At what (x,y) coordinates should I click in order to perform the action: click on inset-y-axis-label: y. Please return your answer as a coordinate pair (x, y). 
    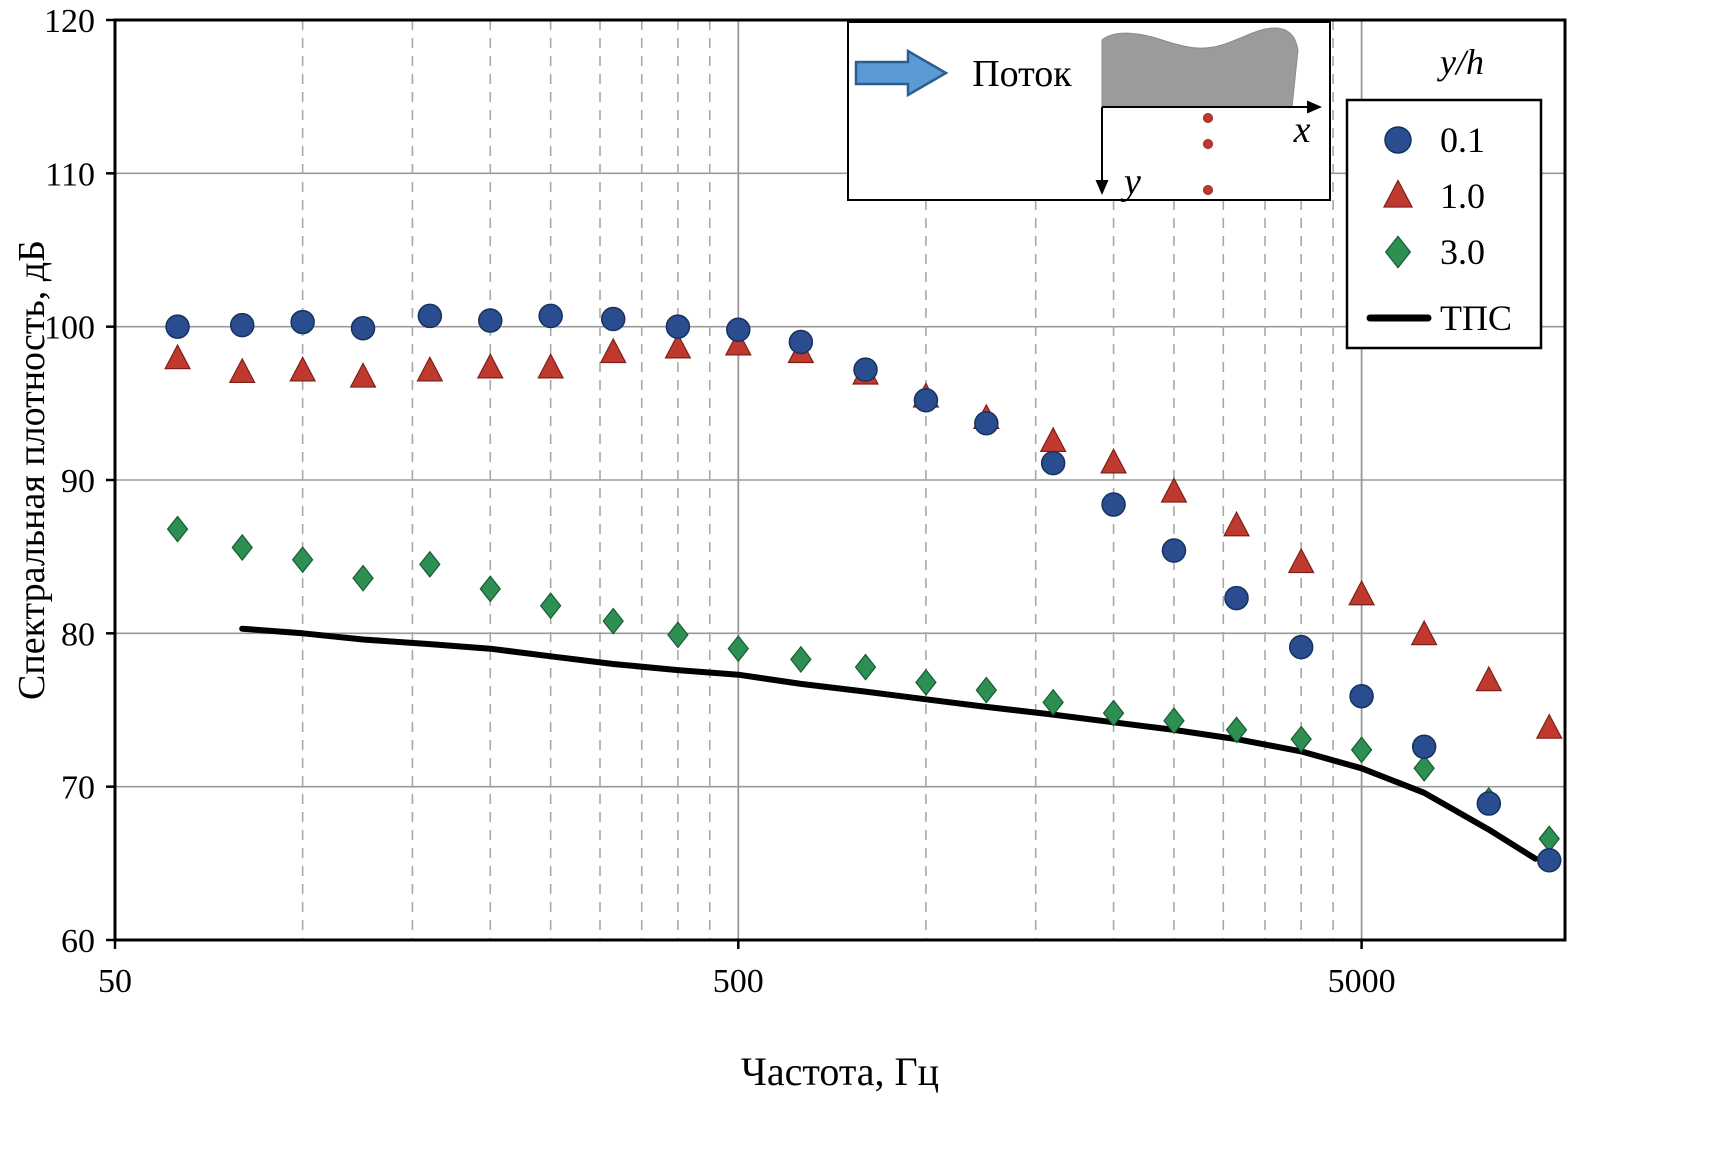
    Looking at the image, I should click on (1130, 182).